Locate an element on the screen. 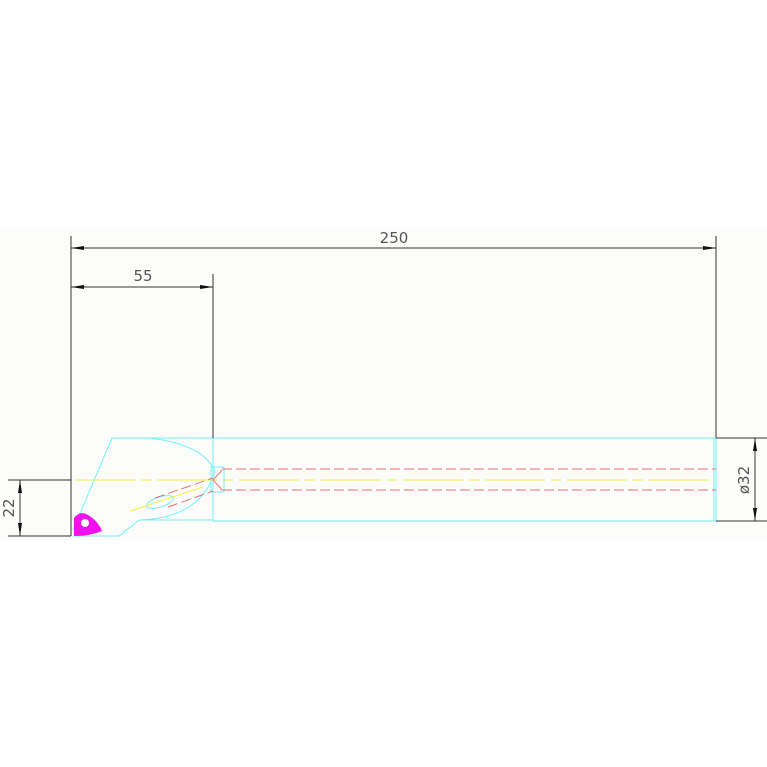  coolant-axis-line is located at coordinates (166, 499).